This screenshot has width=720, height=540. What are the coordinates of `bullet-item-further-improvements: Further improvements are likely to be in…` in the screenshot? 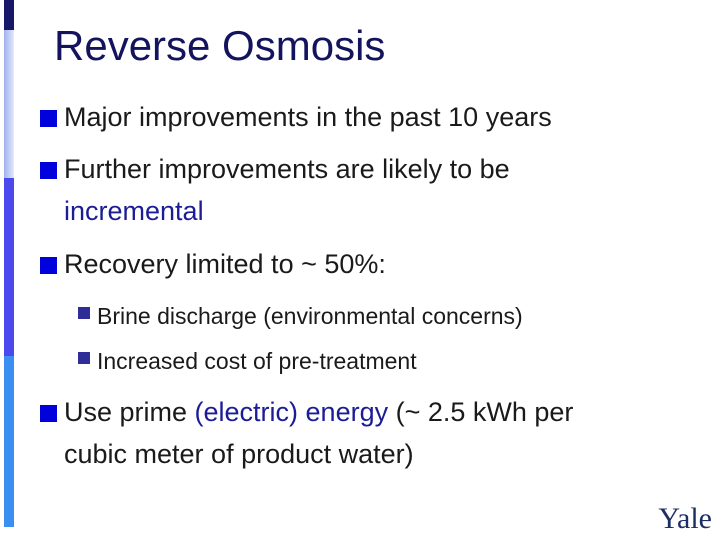 It's located at (275, 190).